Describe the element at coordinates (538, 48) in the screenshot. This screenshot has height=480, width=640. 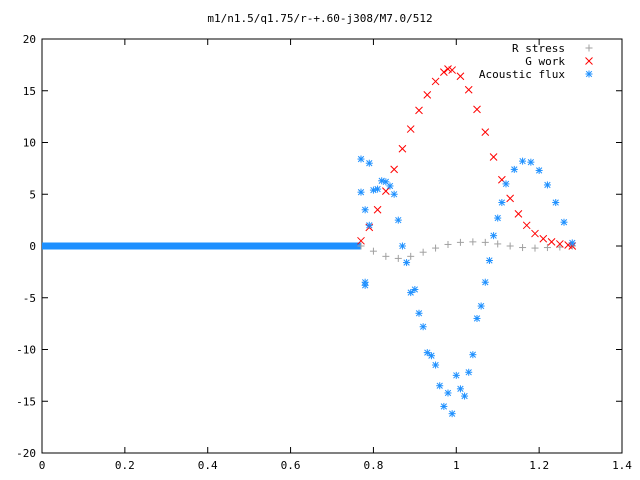
I see `legend-label: R stress` at that location.